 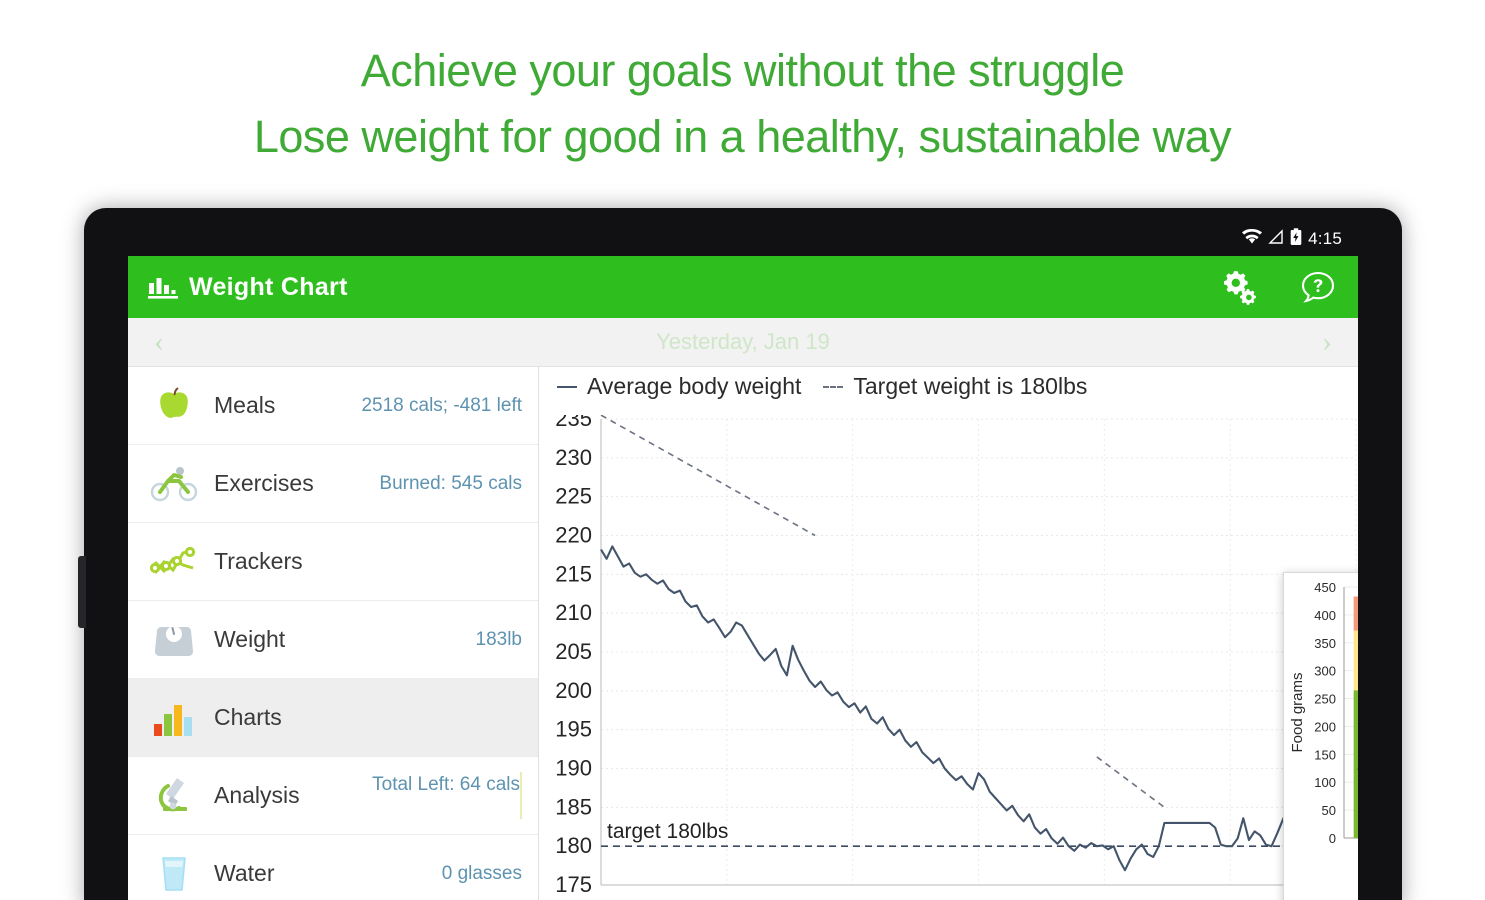 I want to click on sidebar-item-value: 183lb, so click(x=499, y=639).